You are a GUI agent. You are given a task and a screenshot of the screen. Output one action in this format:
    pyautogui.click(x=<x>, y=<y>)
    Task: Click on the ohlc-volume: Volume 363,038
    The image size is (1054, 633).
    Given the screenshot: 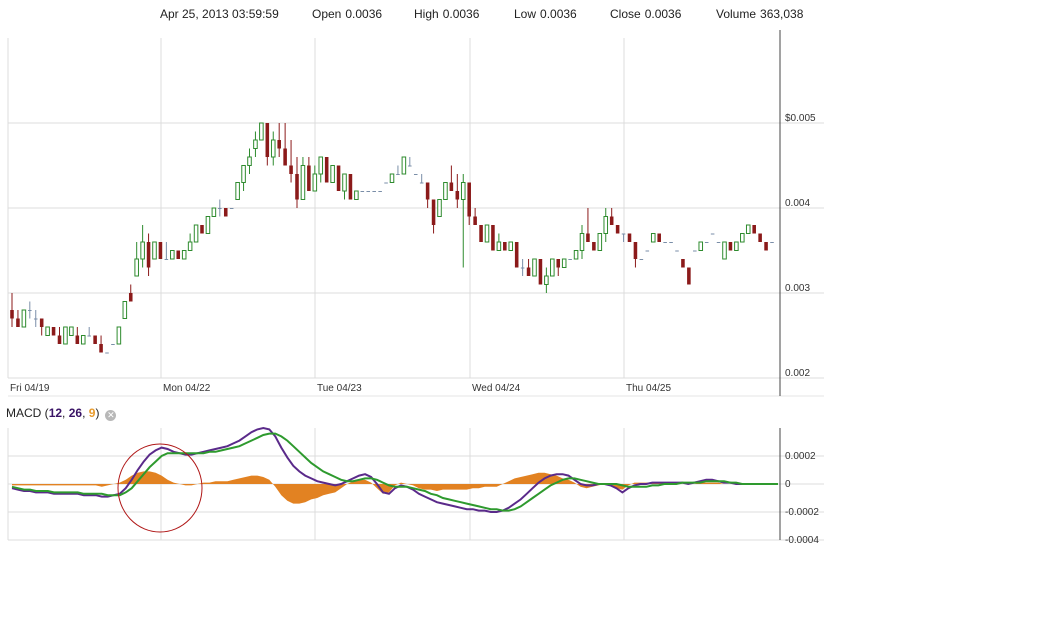 What is the action you would take?
    pyautogui.click(x=759, y=14)
    